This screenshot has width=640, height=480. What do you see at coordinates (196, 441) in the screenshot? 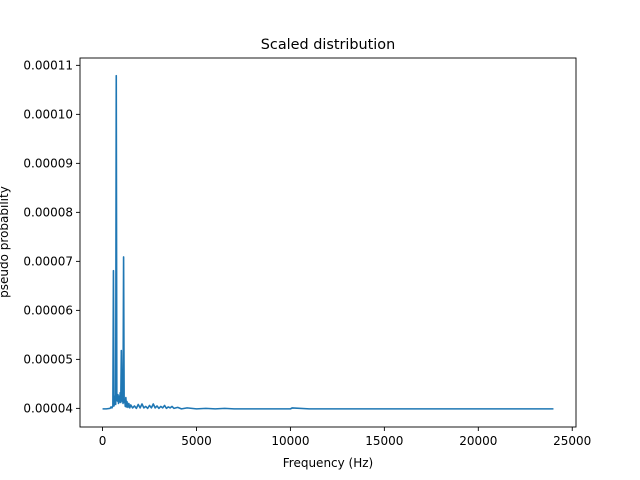
I see `x-tick-label: 5000` at bounding box center [196, 441].